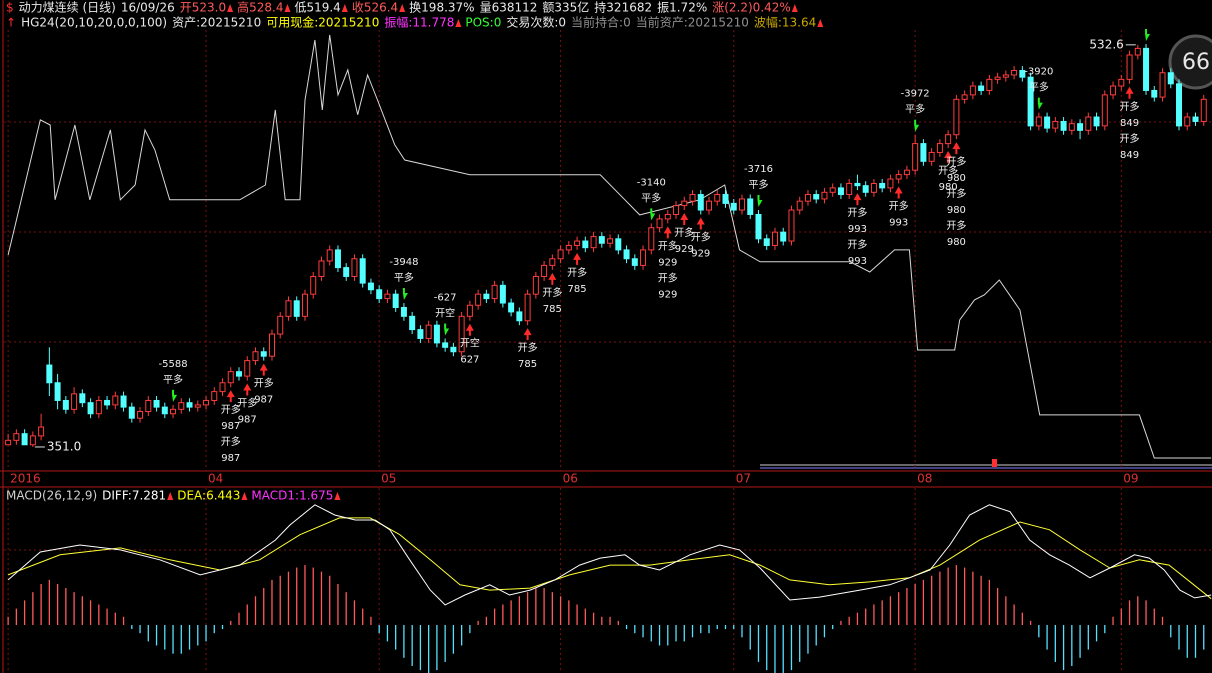  Describe the element at coordinates (445, 297) in the screenshot. I see `signal-label: -627` at that location.